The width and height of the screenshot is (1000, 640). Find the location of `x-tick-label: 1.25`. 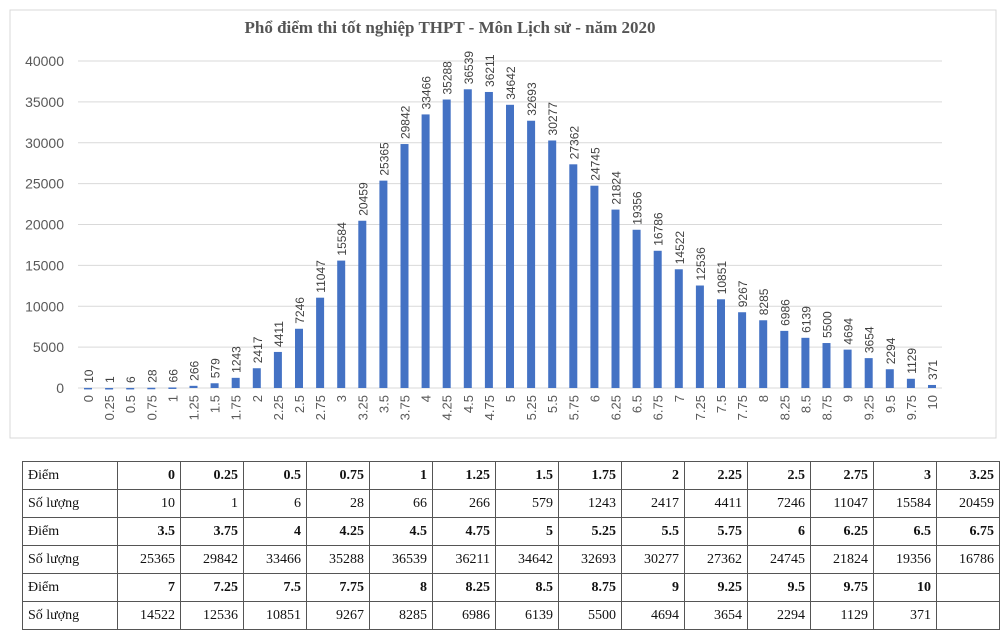

x-tick-label: 1.25 is located at coordinates (194, 407).